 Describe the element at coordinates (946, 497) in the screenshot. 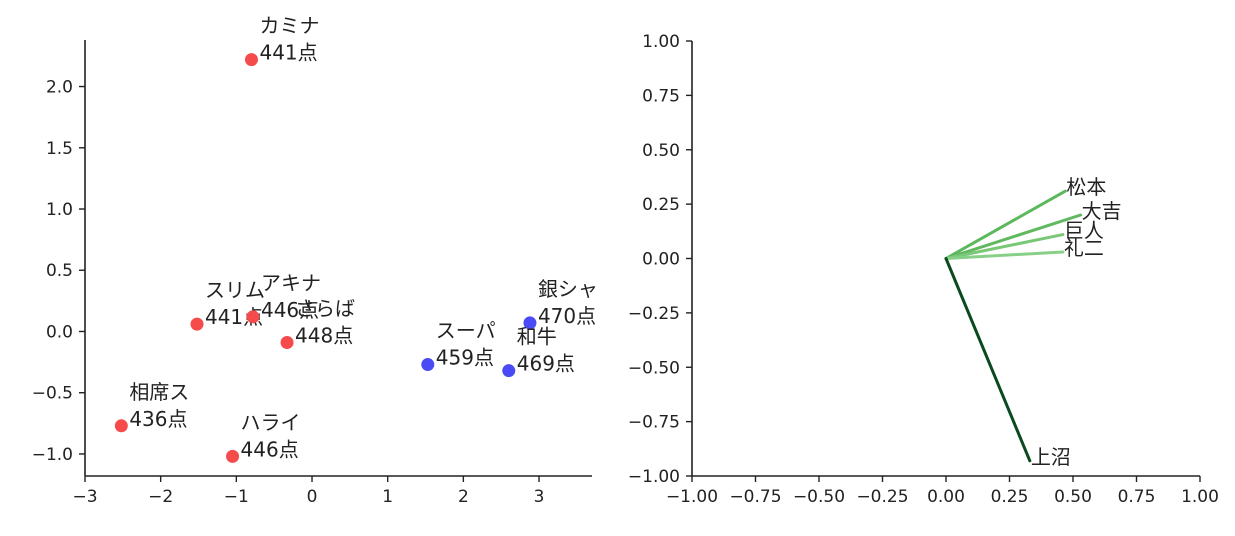

I see `vector-x-tick-label: 0.00` at that location.